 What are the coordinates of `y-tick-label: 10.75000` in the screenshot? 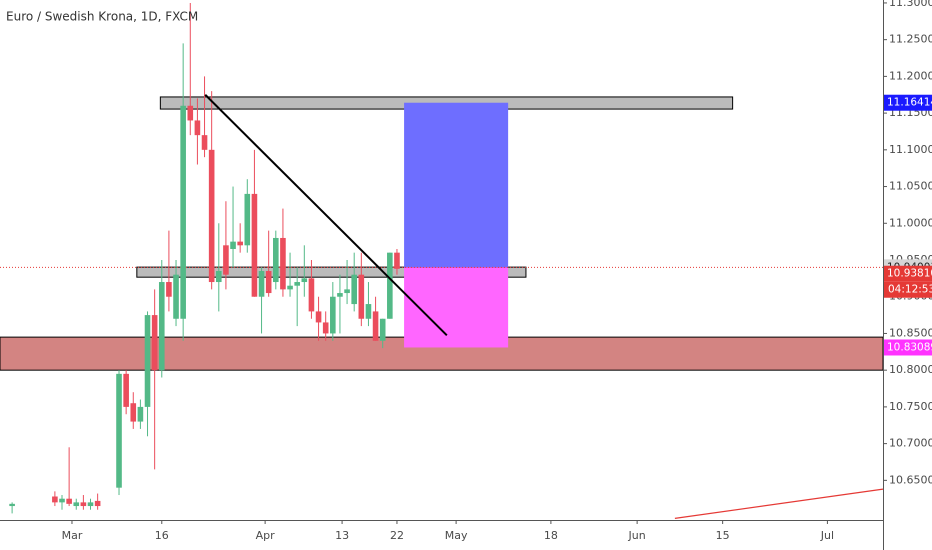 It's located at (910, 406).